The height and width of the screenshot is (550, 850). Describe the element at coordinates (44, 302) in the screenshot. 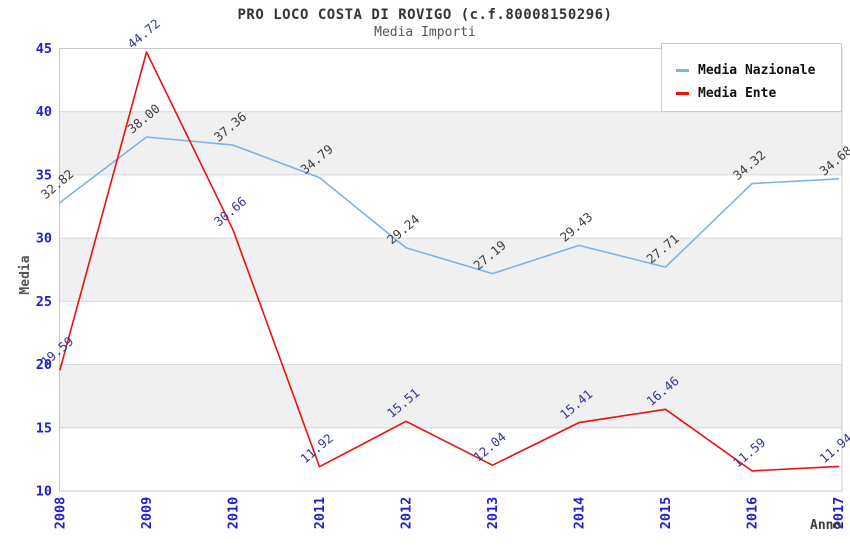

I see `svg-text: 25` at that location.